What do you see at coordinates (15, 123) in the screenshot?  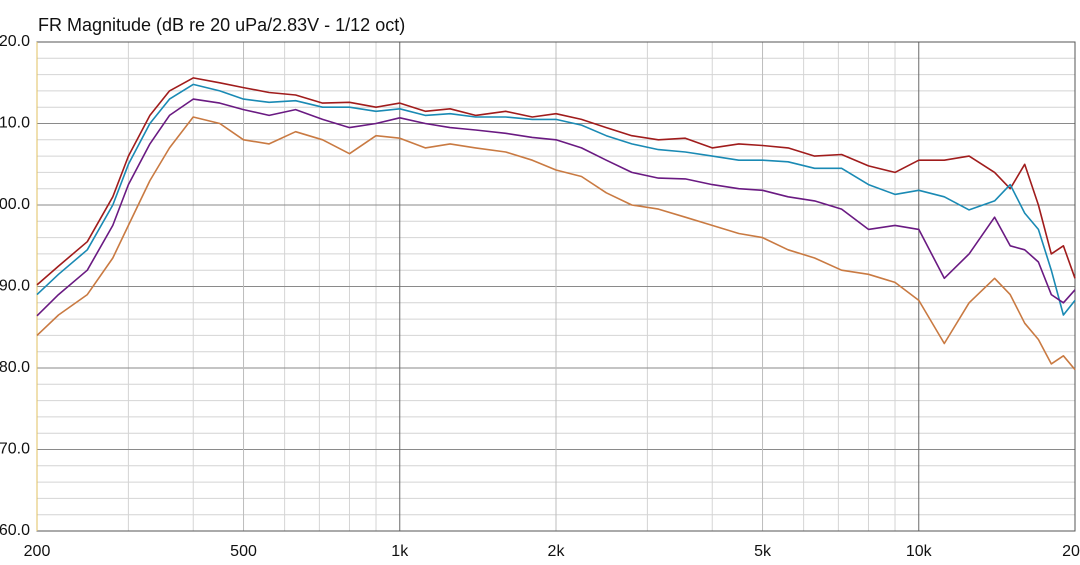 I see `y-tick-label: 110.0` at bounding box center [15, 123].